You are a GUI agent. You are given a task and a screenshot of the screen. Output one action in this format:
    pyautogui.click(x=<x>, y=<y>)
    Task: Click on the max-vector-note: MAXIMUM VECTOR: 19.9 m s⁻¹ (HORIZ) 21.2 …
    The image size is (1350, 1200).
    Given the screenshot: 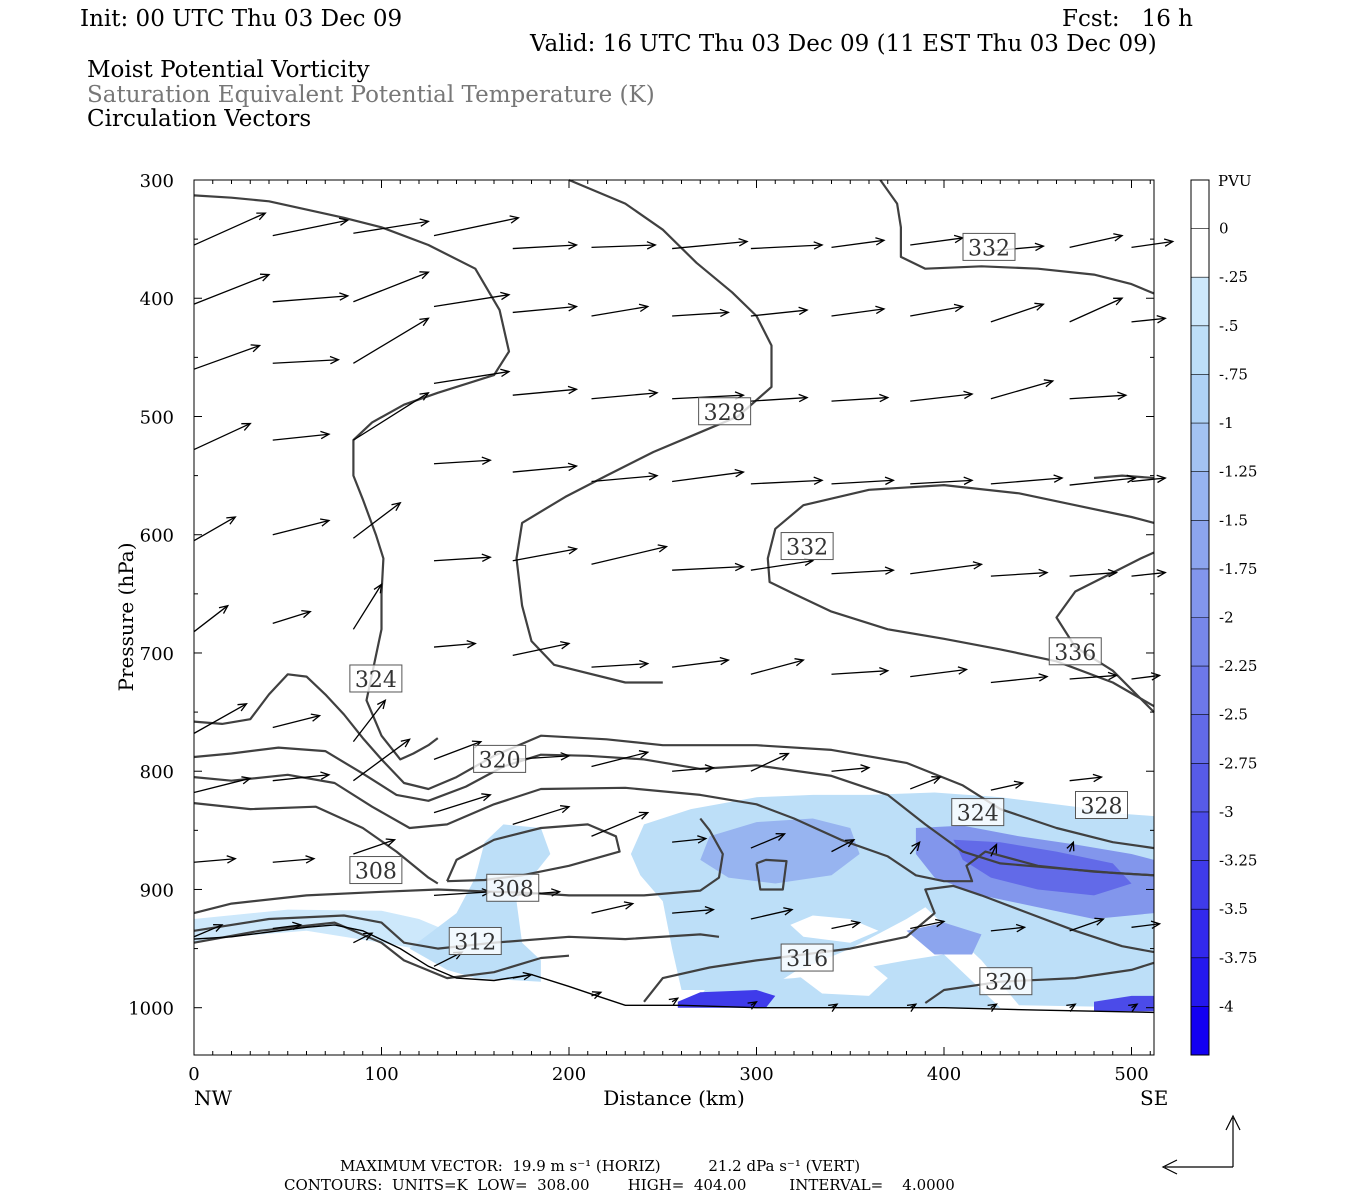 What is the action you would take?
    pyautogui.click(x=600, y=1166)
    